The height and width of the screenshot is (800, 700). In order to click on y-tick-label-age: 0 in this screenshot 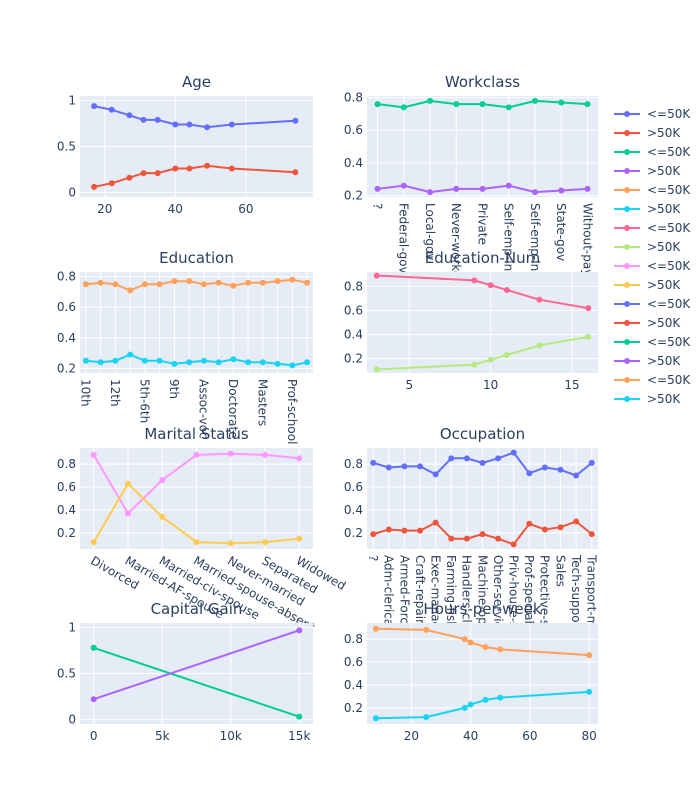, I will do `click(72, 192)`.